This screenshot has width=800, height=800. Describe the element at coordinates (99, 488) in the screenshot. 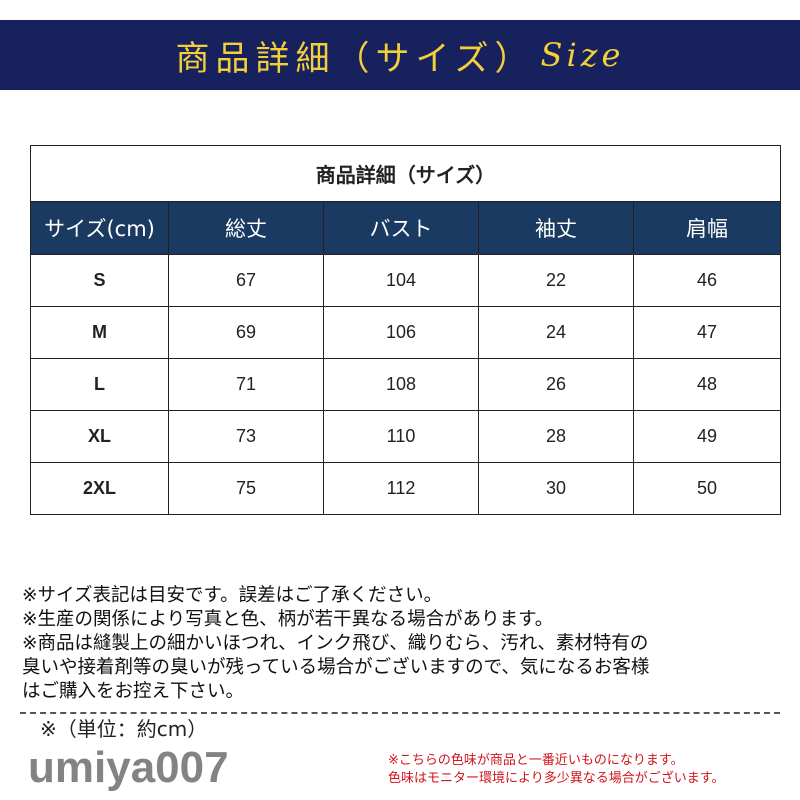

I see `size-label-cell: 2XL` at that location.